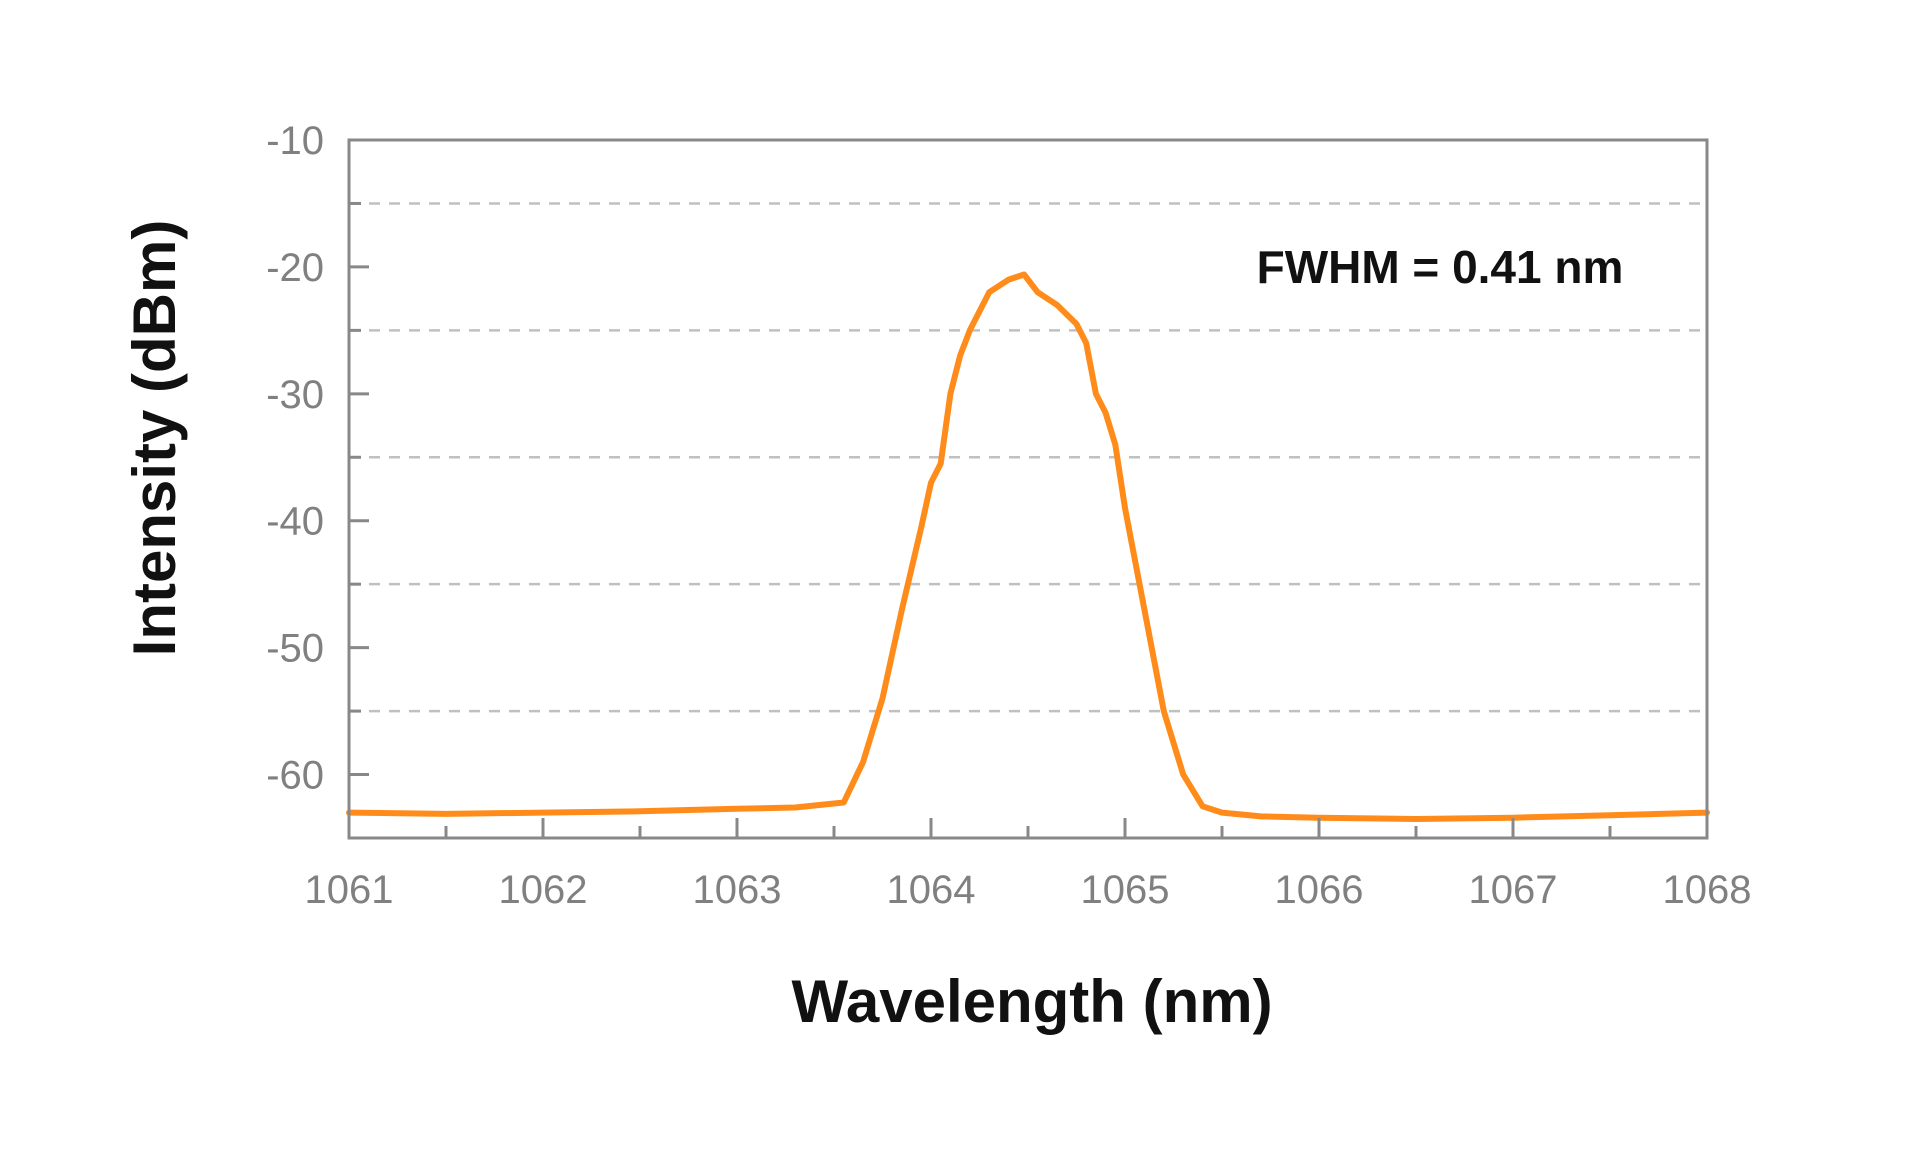  What do you see at coordinates (1319, 890) in the screenshot?
I see `x-tick-label-5: 1066` at bounding box center [1319, 890].